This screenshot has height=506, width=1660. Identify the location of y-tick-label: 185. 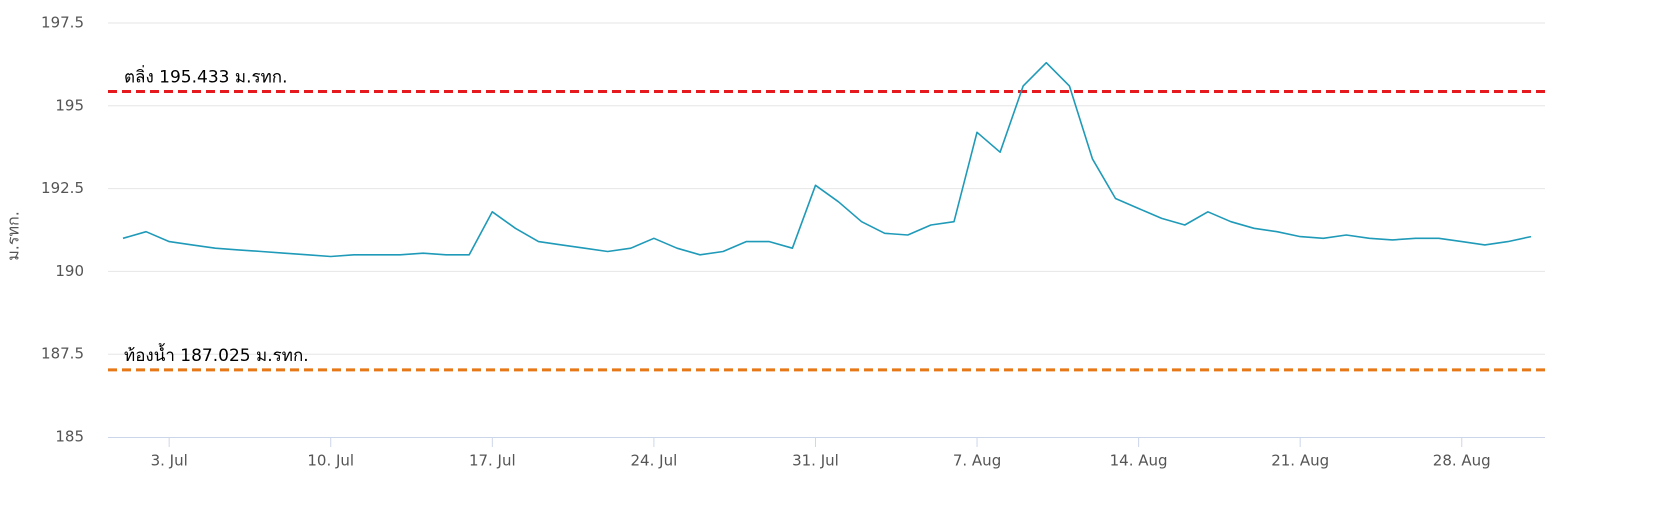
(69, 437).